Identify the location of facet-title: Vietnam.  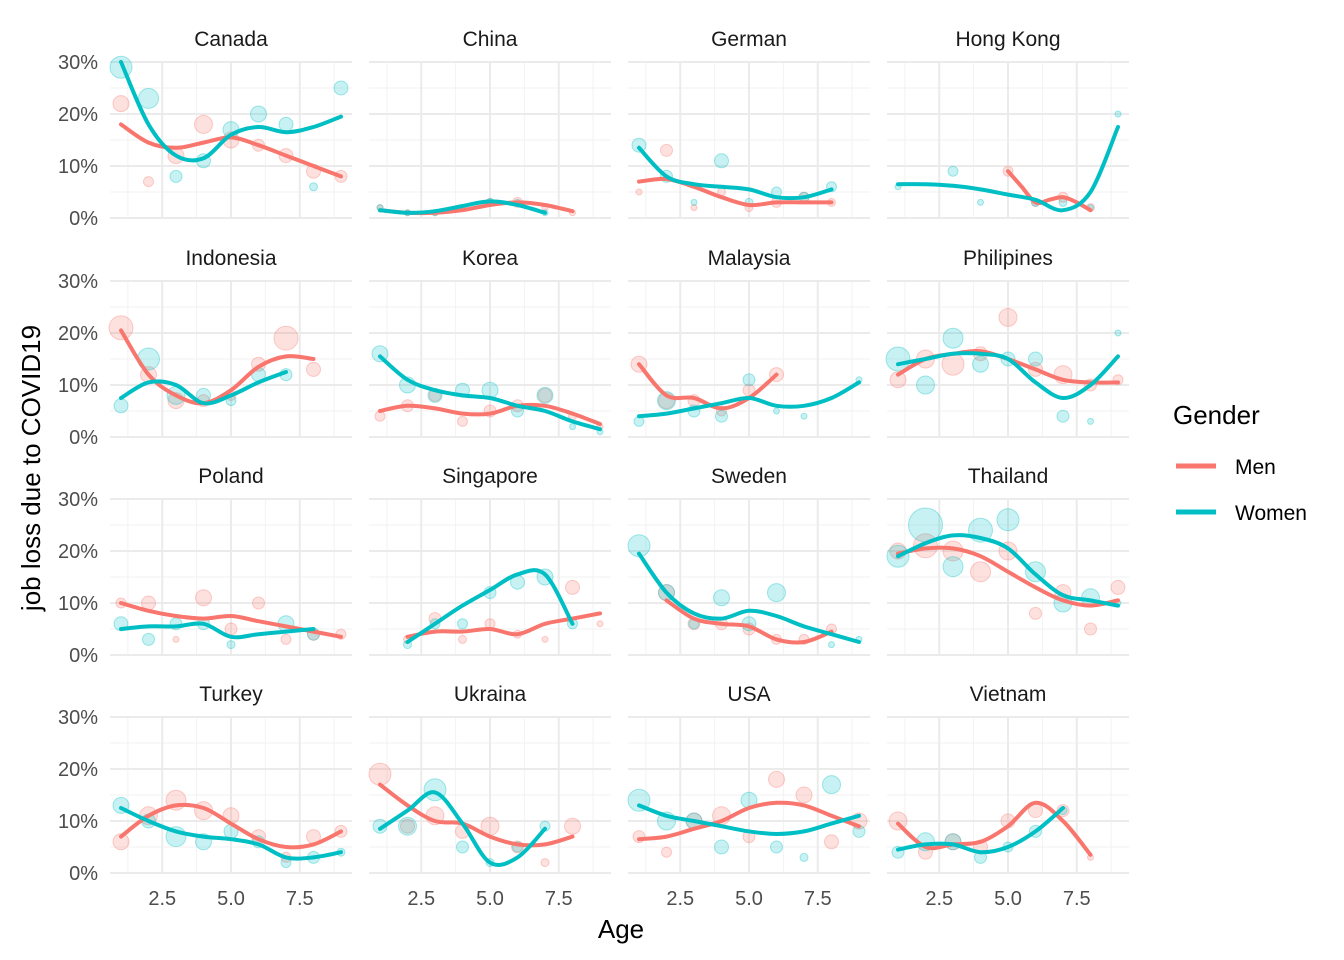
(1008, 694).